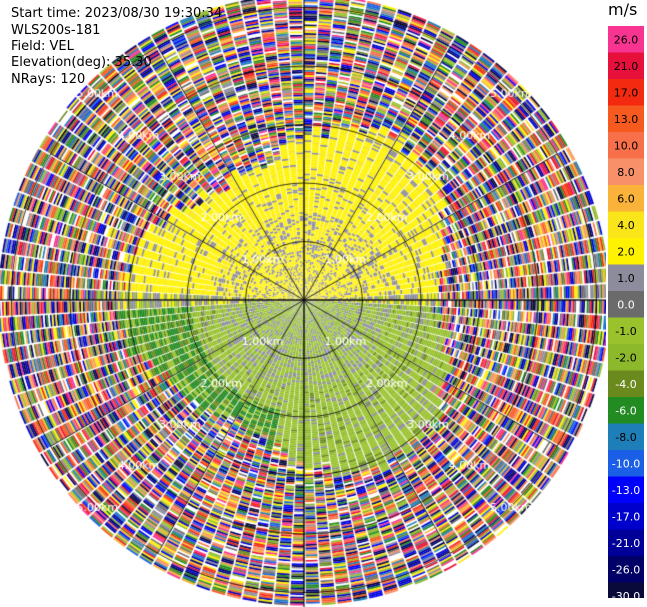  I want to click on colorbar-tick-label: 17.0, so click(626, 92).